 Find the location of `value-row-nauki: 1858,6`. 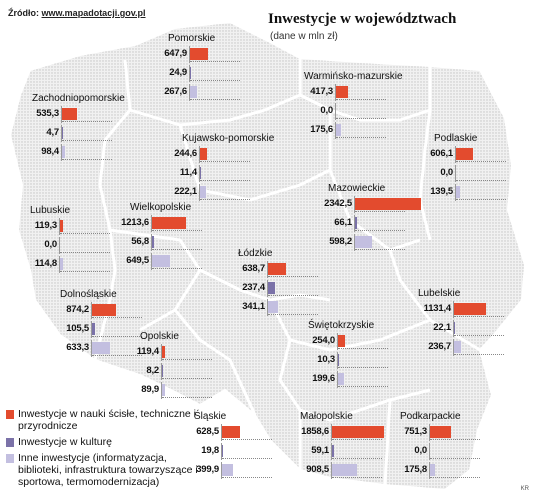

value-row-nauki: 1858,6 is located at coordinates (343, 432).